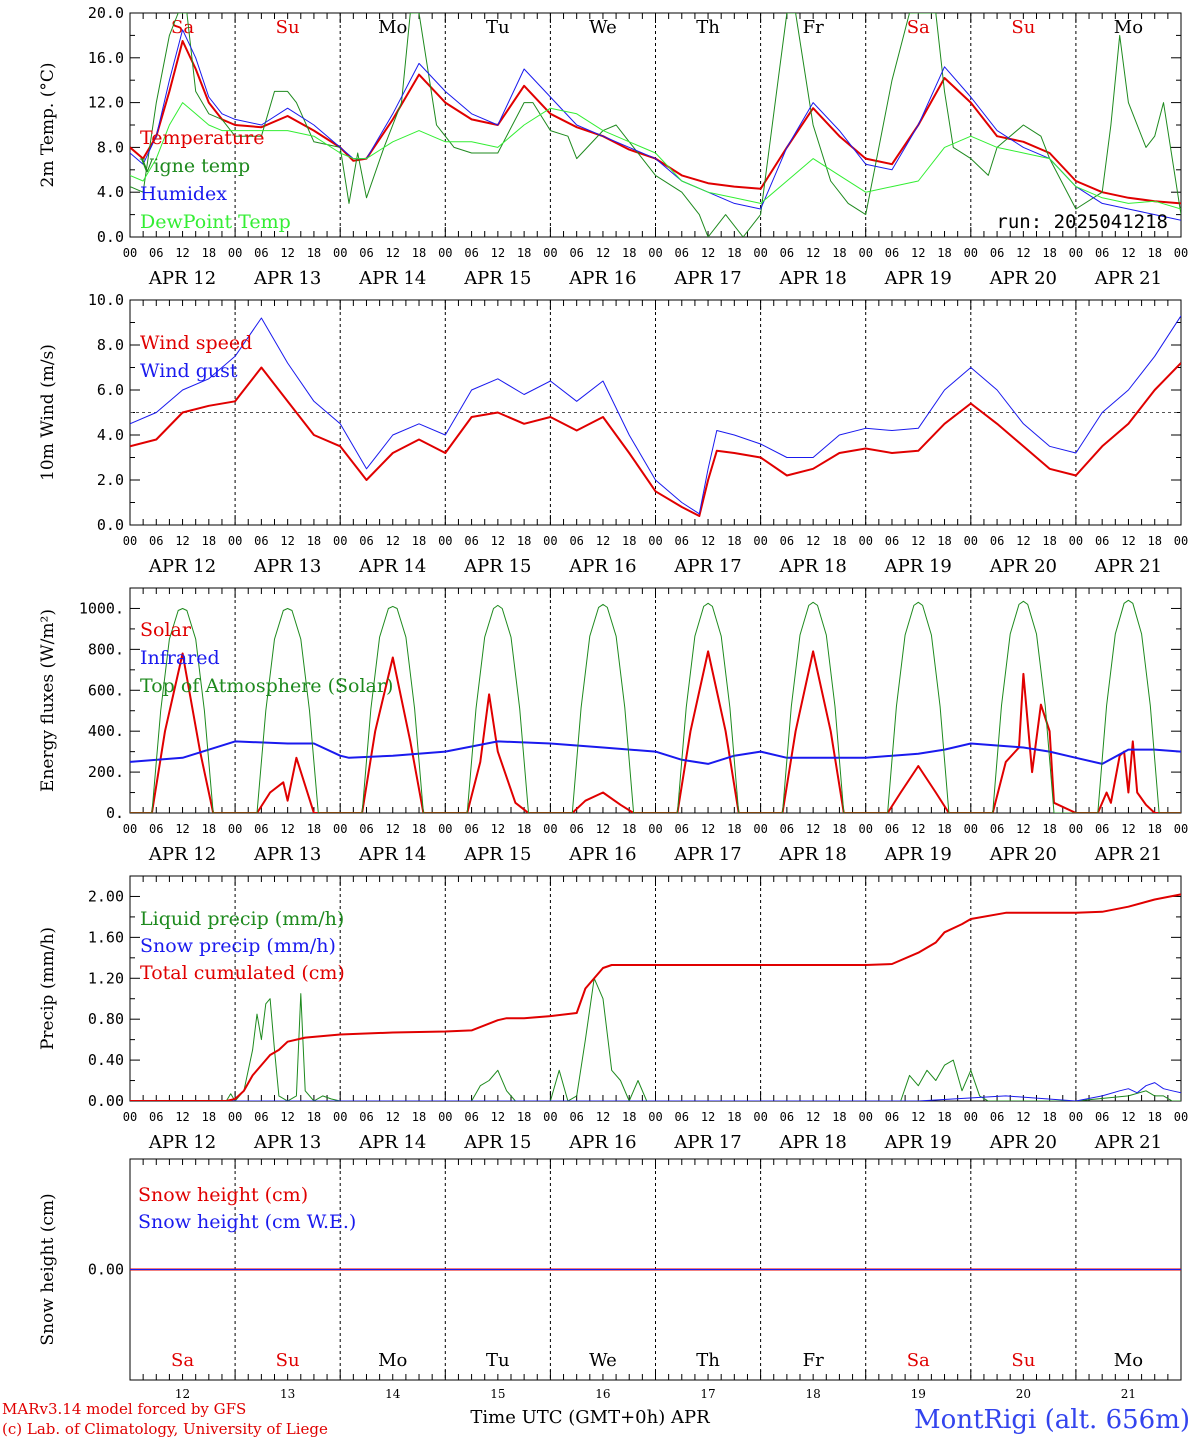 Image resolution: width=1194 pixels, height=1440 pixels. Describe the element at coordinates (288, 1360) in the screenshot. I see `day-of-week-label: Su` at that location.